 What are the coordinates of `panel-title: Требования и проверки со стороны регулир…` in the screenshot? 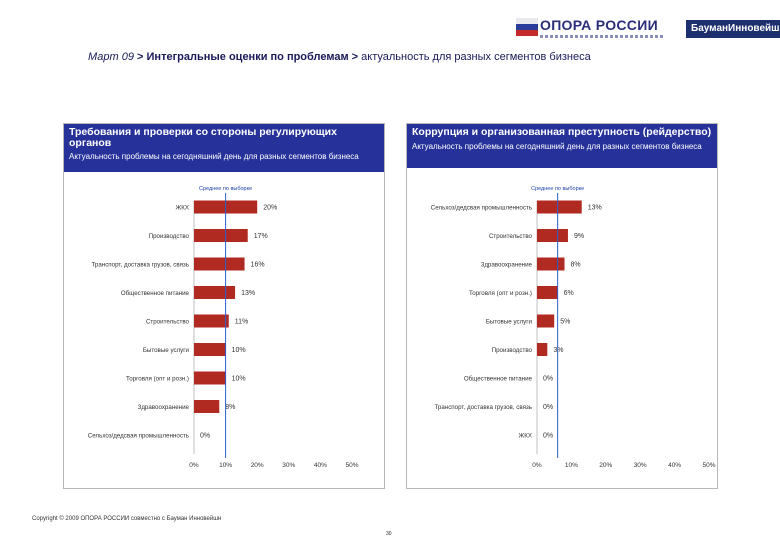 It's located at (203, 137).